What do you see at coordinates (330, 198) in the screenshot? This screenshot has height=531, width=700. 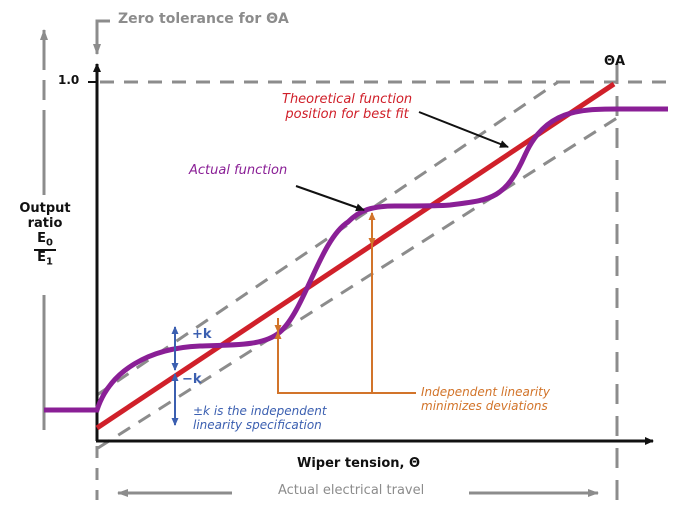 I see `actual-function-pointer` at bounding box center [330, 198].